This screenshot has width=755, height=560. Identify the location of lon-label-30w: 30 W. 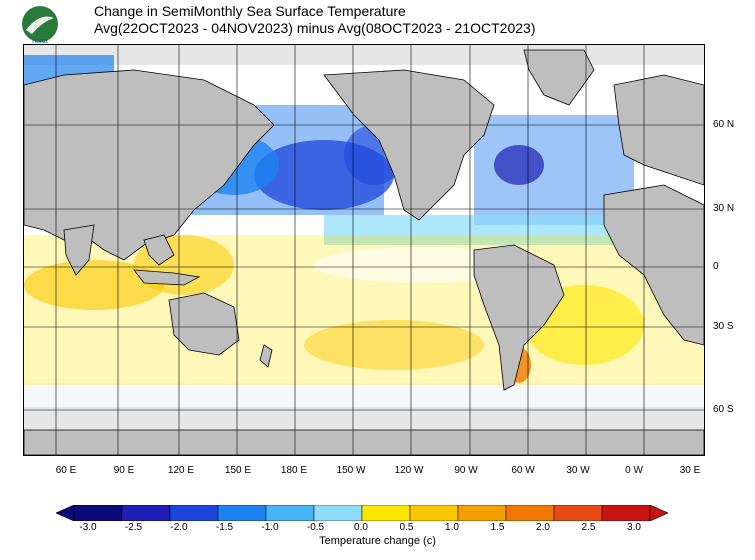
(578, 470).